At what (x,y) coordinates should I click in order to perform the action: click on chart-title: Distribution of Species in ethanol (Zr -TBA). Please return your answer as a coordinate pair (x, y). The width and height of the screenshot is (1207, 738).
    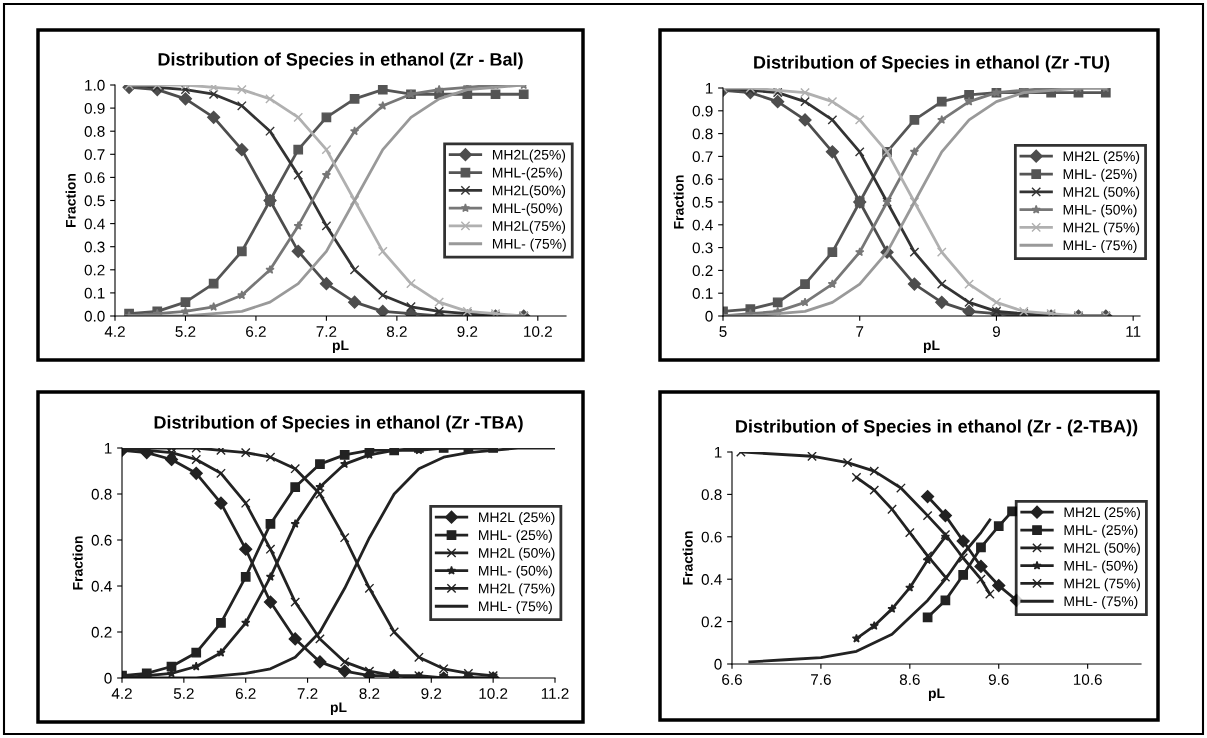
    Looking at the image, I should click on (338, 424).